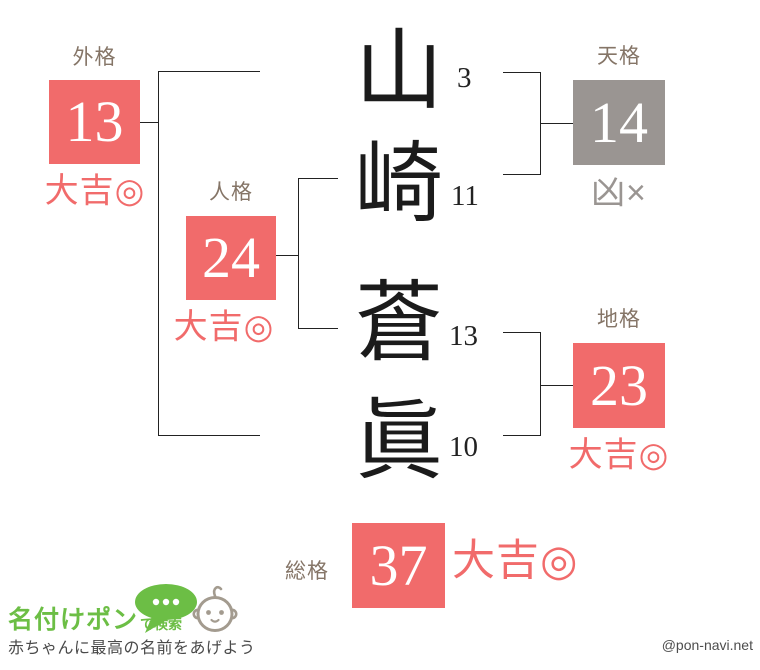 The height and width of the screenshot is (670, 760). I want to click on stroke-count-4: 10, so click(463, 447).